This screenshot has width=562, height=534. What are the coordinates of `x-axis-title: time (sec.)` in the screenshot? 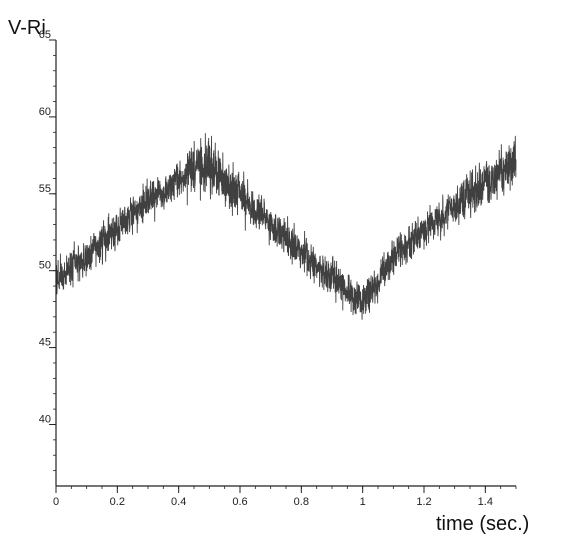 It's located at (482, 523).